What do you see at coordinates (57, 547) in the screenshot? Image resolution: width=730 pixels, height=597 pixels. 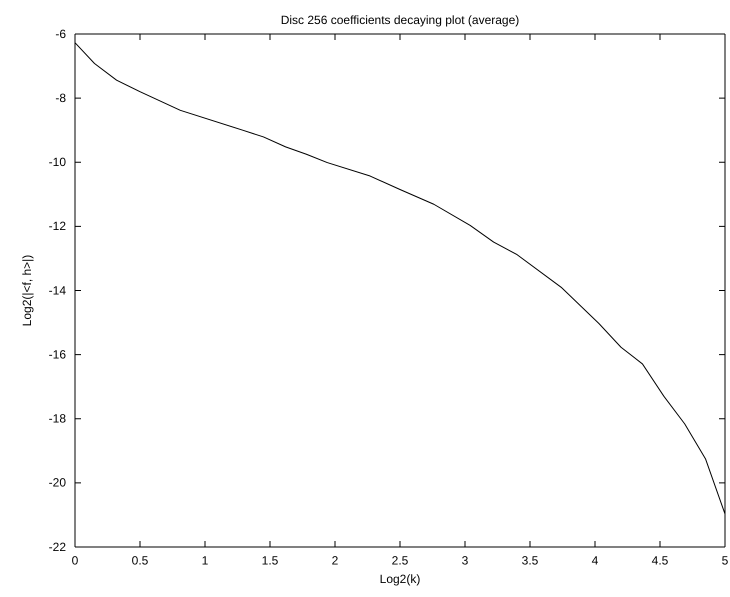 I see `y-tick-label: -22` at bounding box center [57, 547].